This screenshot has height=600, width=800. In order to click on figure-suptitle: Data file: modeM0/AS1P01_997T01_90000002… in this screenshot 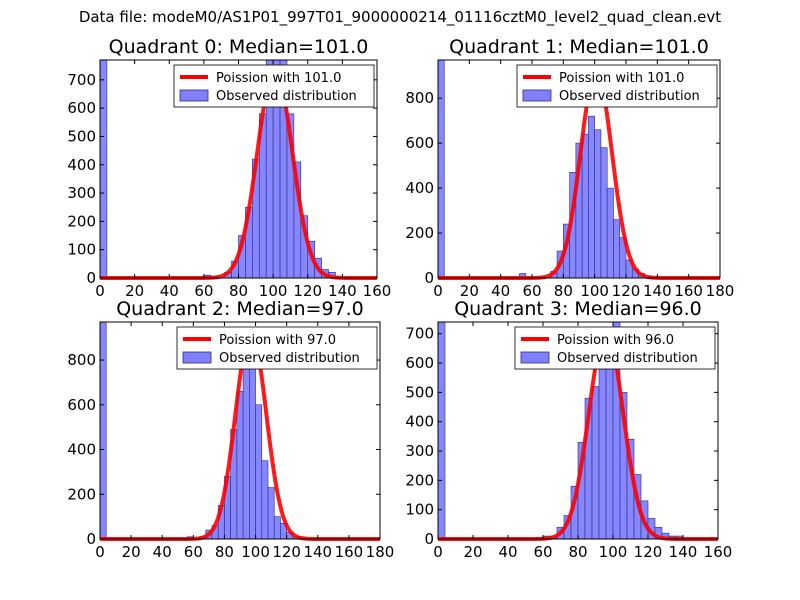, I will do `click(400, 17)`.